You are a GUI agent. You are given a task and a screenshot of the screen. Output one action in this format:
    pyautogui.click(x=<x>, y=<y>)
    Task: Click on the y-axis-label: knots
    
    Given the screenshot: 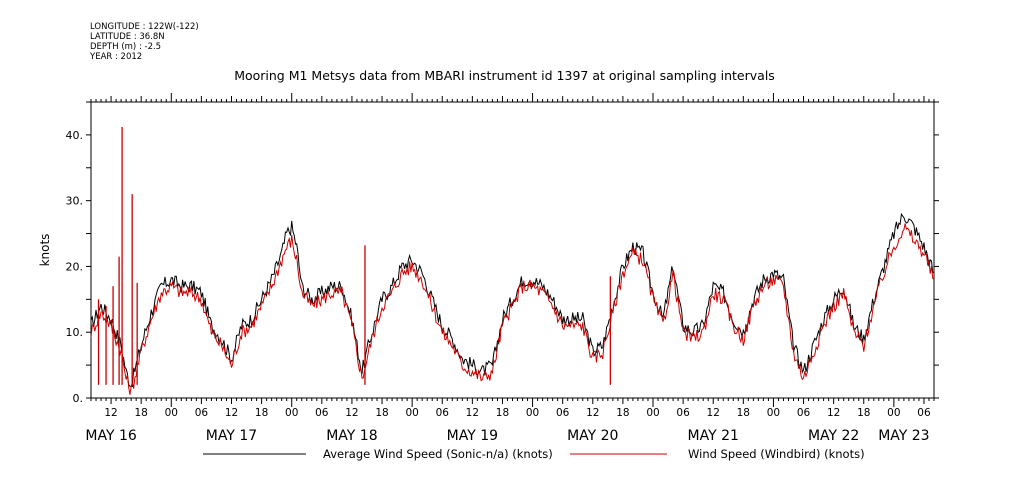 What is the action you would take?
    pyautogui.click(x=45, y=250)
    